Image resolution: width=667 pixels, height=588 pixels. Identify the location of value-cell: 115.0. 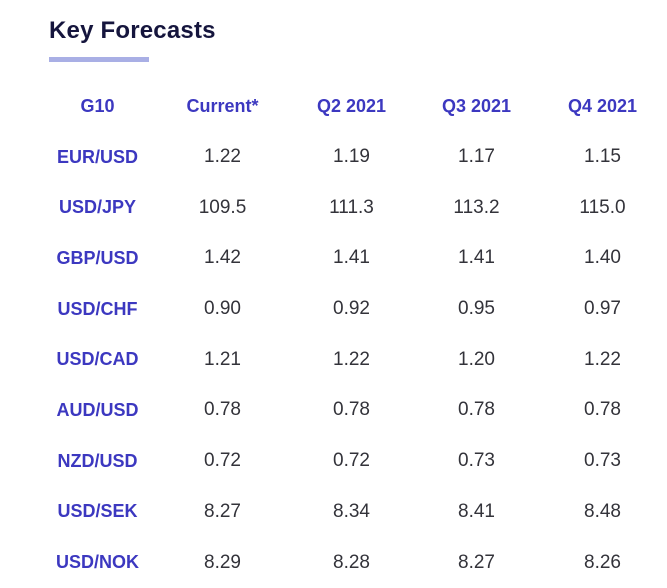
(602, 207).